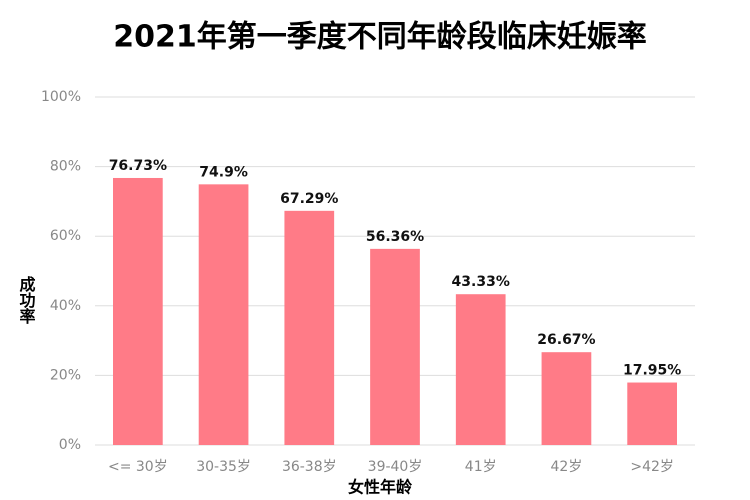 This screenshot has height=500, width=750. Describe the element at coordinates (70, 445) in the screenshot. I see `y-tick-label: 0%` at that location.